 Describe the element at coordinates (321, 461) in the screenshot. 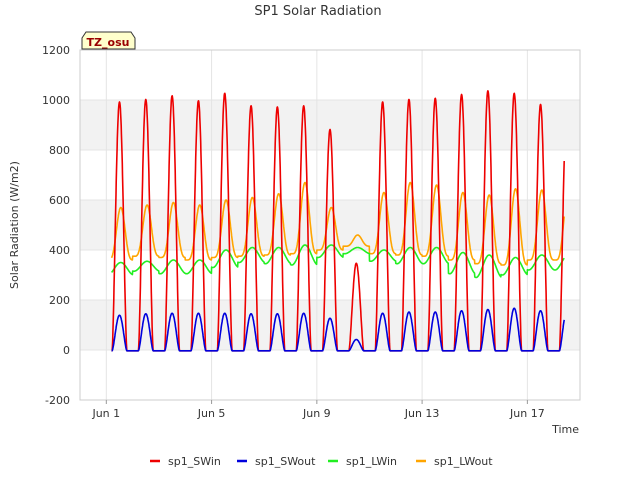

I see `legend: sp1_SWin sp1_SWout sp1_LWin sp1_LWout` at that location.